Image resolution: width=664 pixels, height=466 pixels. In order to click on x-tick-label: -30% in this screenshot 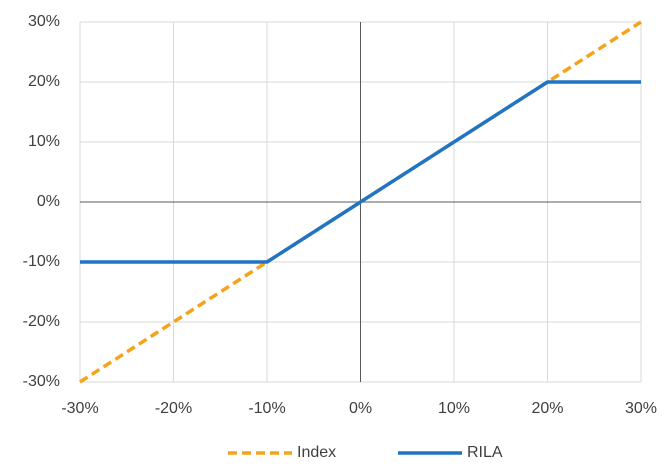, I will do `click(79, 408)`.